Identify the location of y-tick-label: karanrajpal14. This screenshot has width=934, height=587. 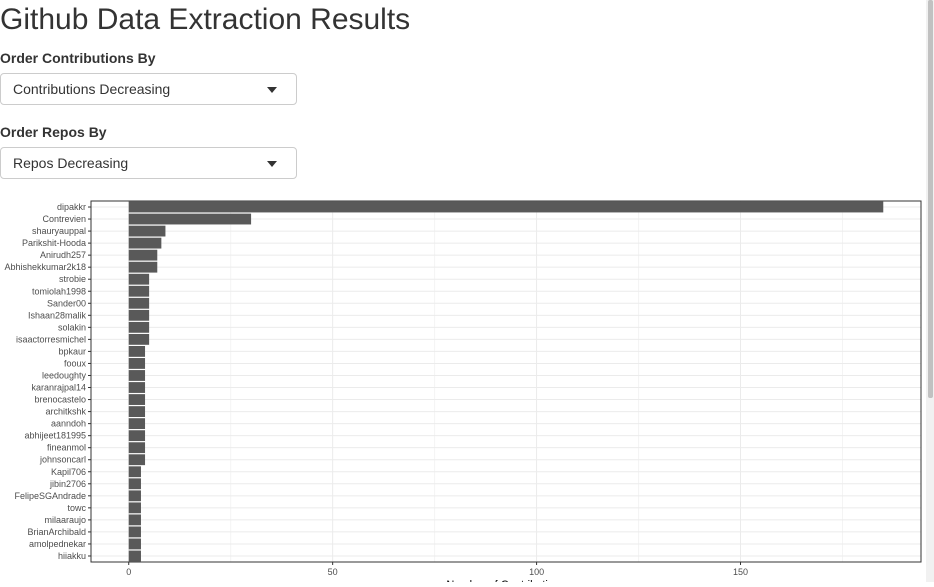
(58, 388).